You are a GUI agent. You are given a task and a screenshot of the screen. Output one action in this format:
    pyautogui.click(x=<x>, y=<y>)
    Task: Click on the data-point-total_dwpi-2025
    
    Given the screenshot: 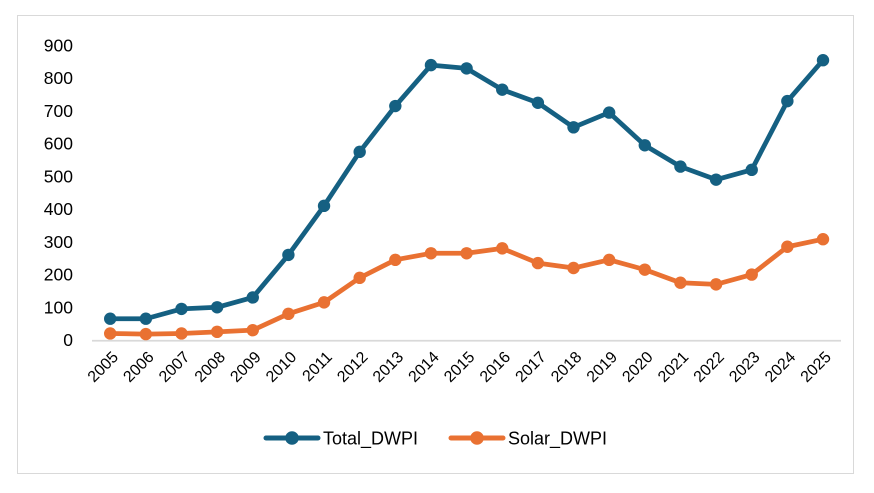 What is the action you would take?
    pyautogui.click(x=823, y=60)
    